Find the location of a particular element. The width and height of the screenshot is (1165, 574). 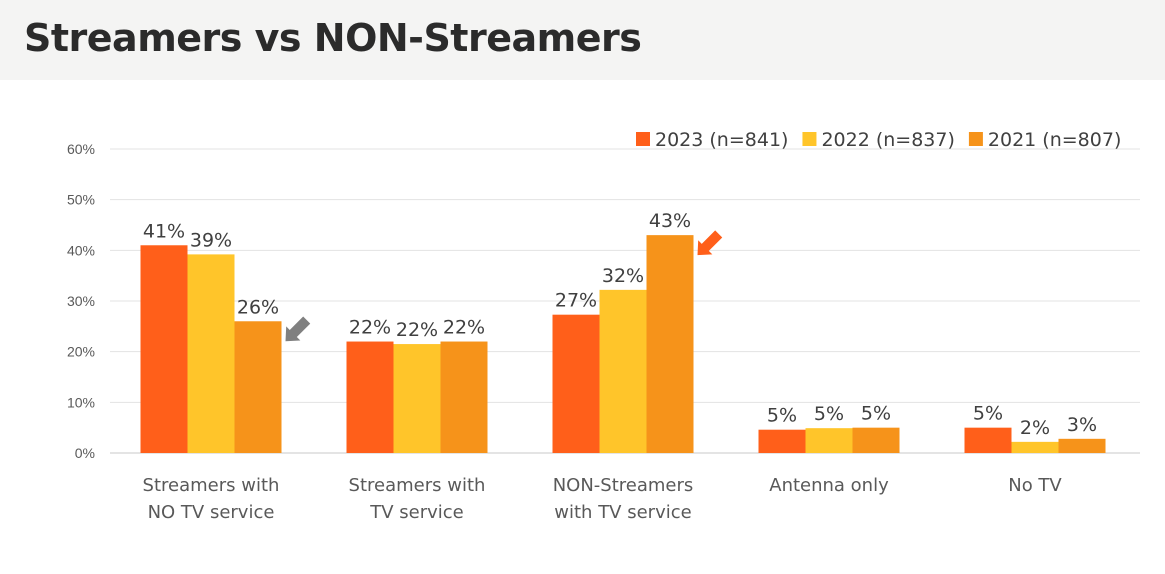

data-label: 43% is located at coordinates (670, 221).